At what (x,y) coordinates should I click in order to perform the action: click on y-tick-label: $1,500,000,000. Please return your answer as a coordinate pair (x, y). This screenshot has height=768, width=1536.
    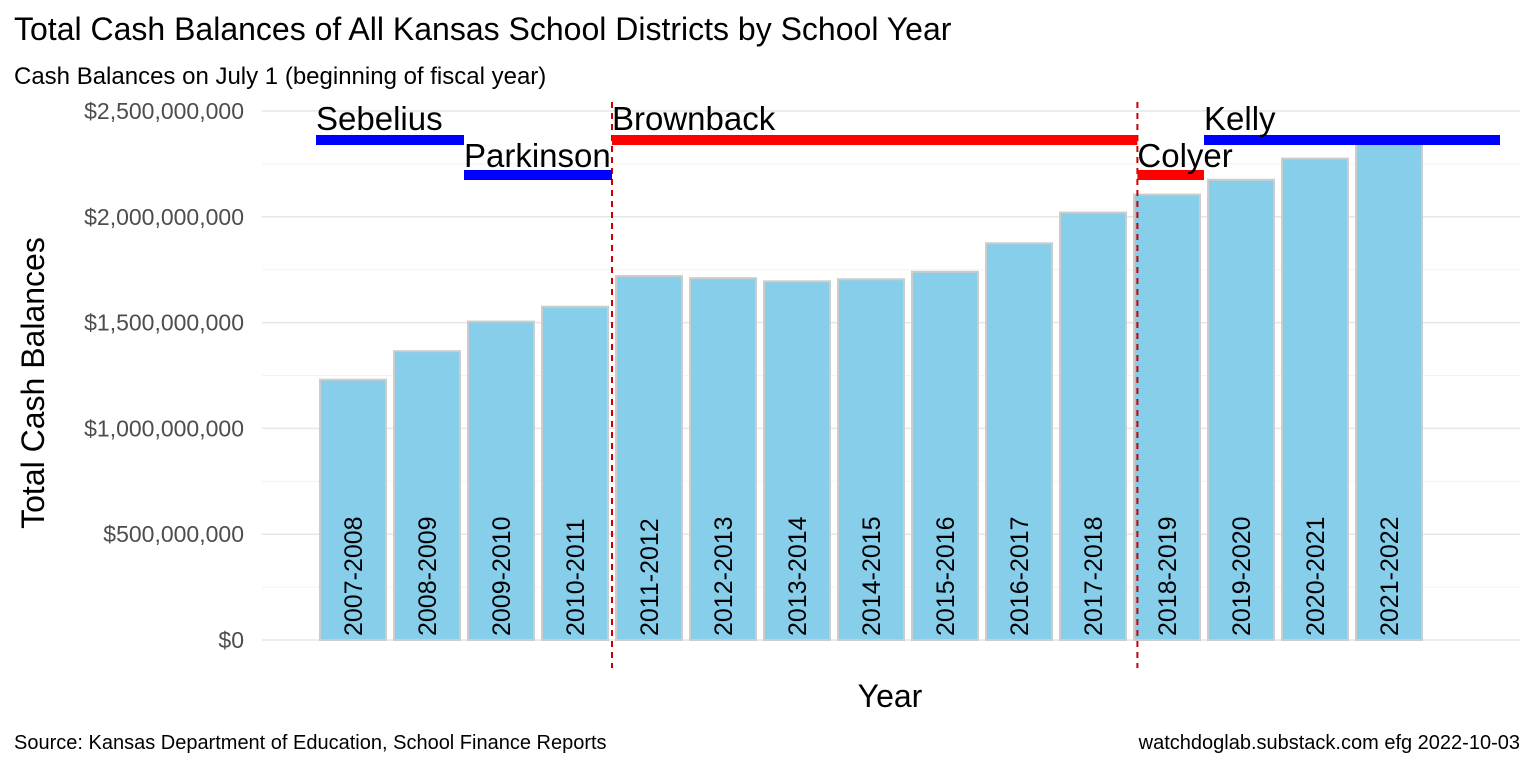
    Looking at the image, I should click on (164, 323).